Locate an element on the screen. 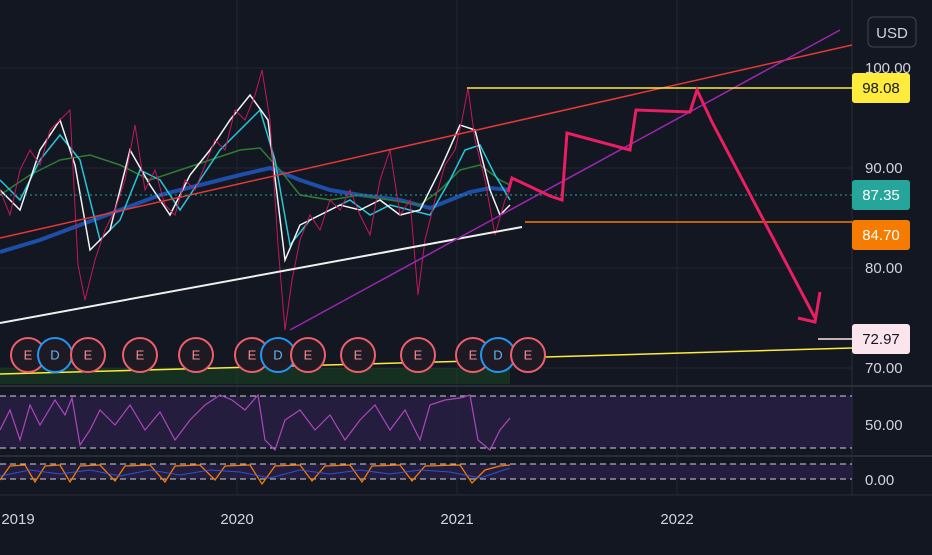  osc-band is located at coordinates (426, 471).